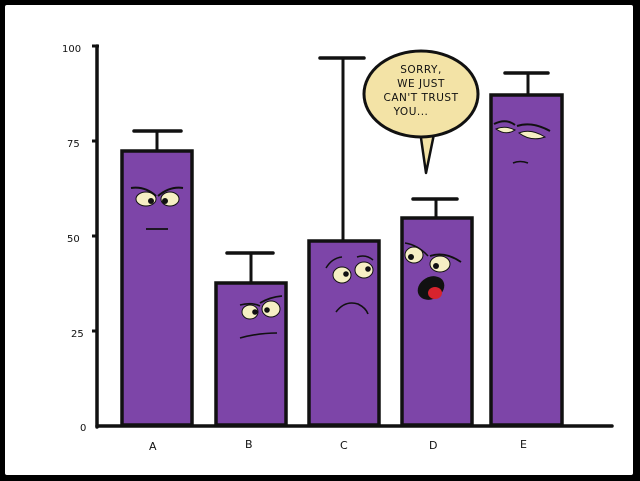  I want to click on bubble-line-3: CAN'T TRUST, so click(421, 98).